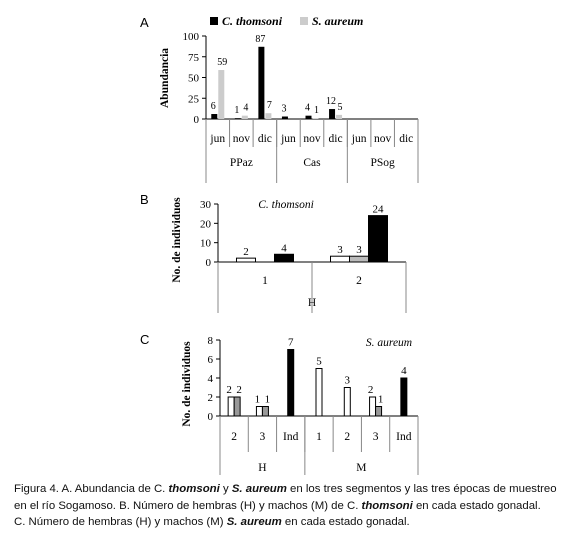 The height and width of the screenshot is (536, 580). What do you see at coordinates (252, 21) in the screenshot?
I see `legend-label: C. thomsoni` at bounding box center [252, 21].